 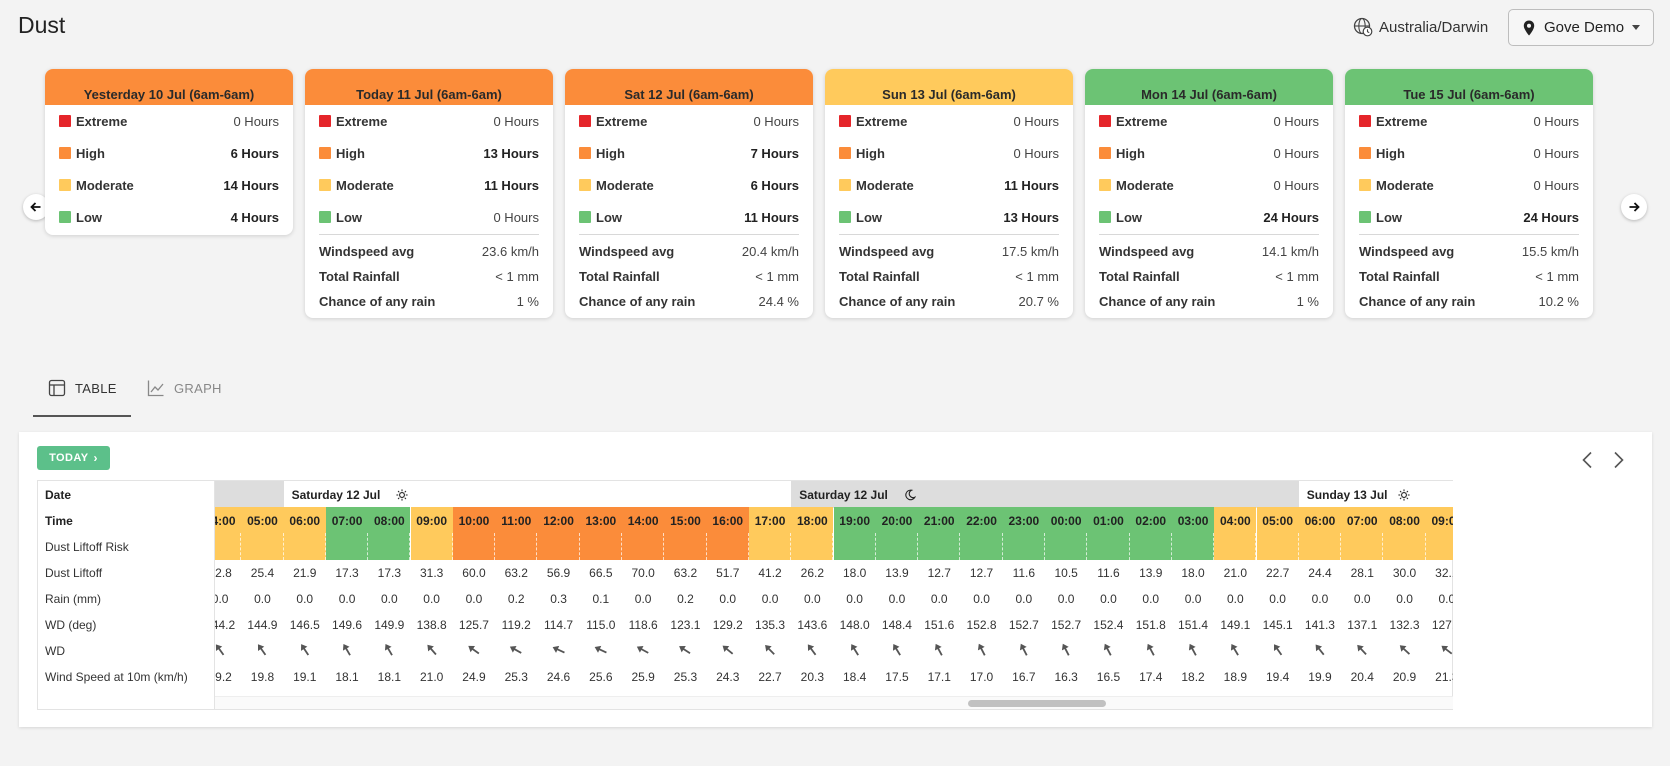 What do you see at coordinates (939, 572) in the screenshot?
I see `liftoff-cell: 12.7` at bounding box center [939, 572].